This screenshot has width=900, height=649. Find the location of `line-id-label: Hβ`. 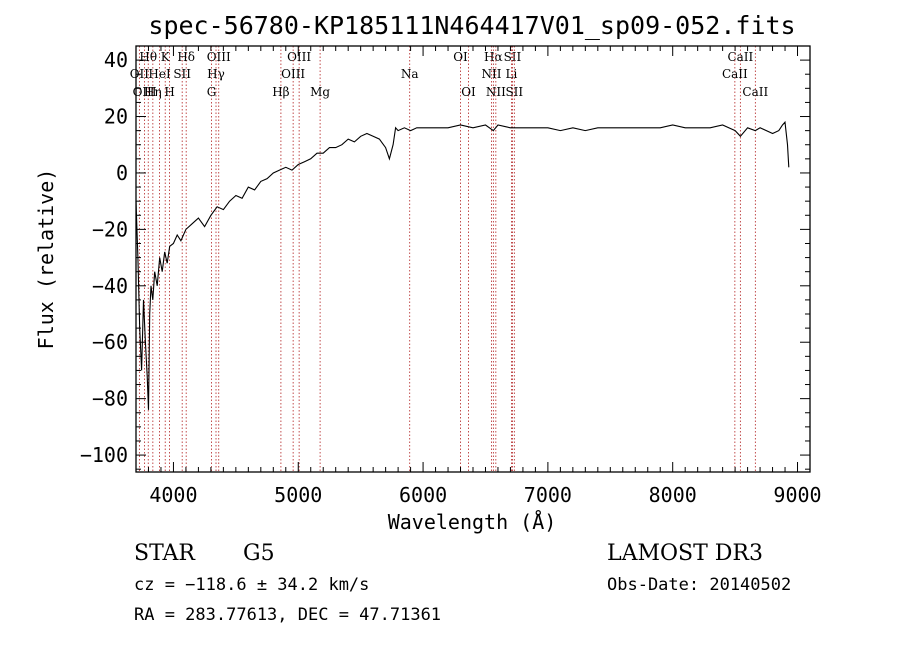

line-id-label: Hβ is located at coordinates (280, 92).